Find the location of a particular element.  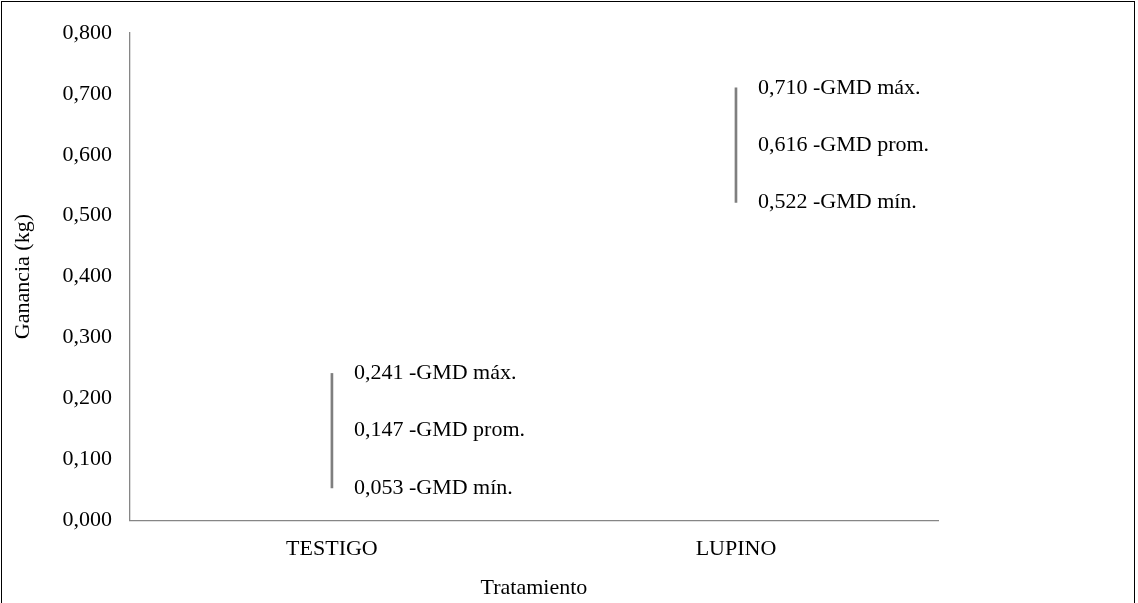

annotation: 0,147 -GMD prom. is located at coordinates (439, 429).